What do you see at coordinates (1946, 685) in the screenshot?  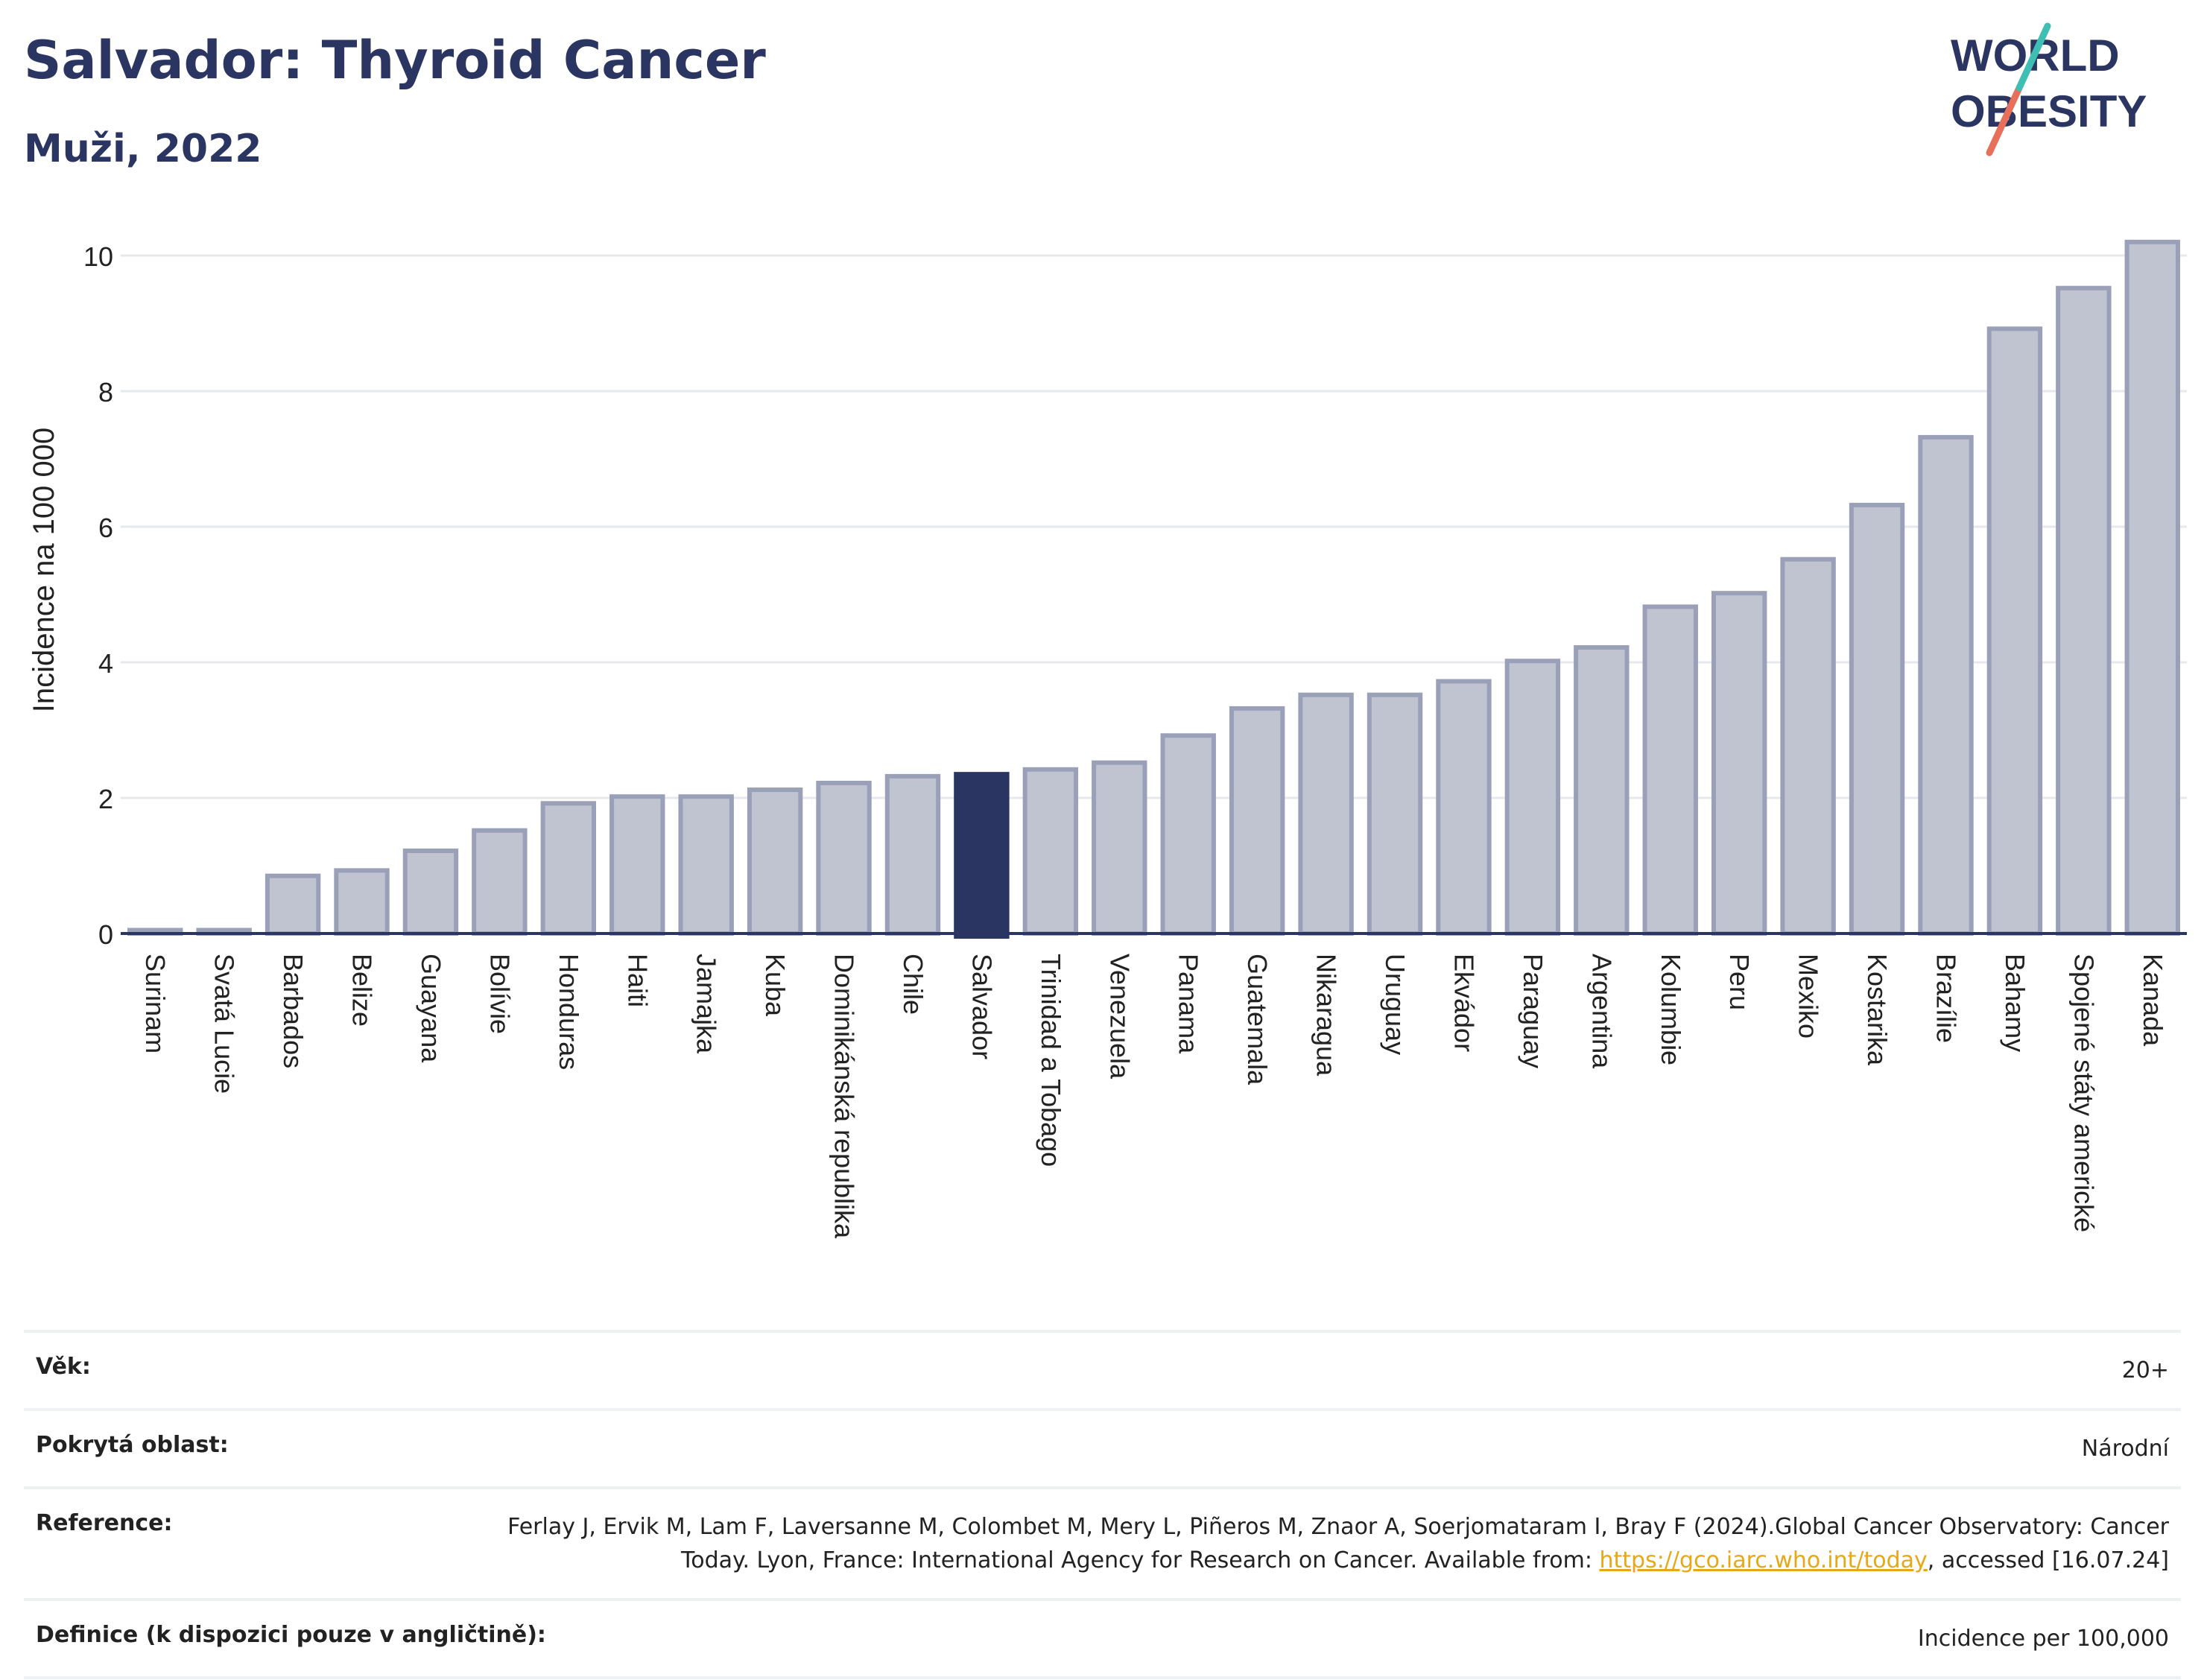 I see `bar-brazílie` at bounding box center [1946, 685].